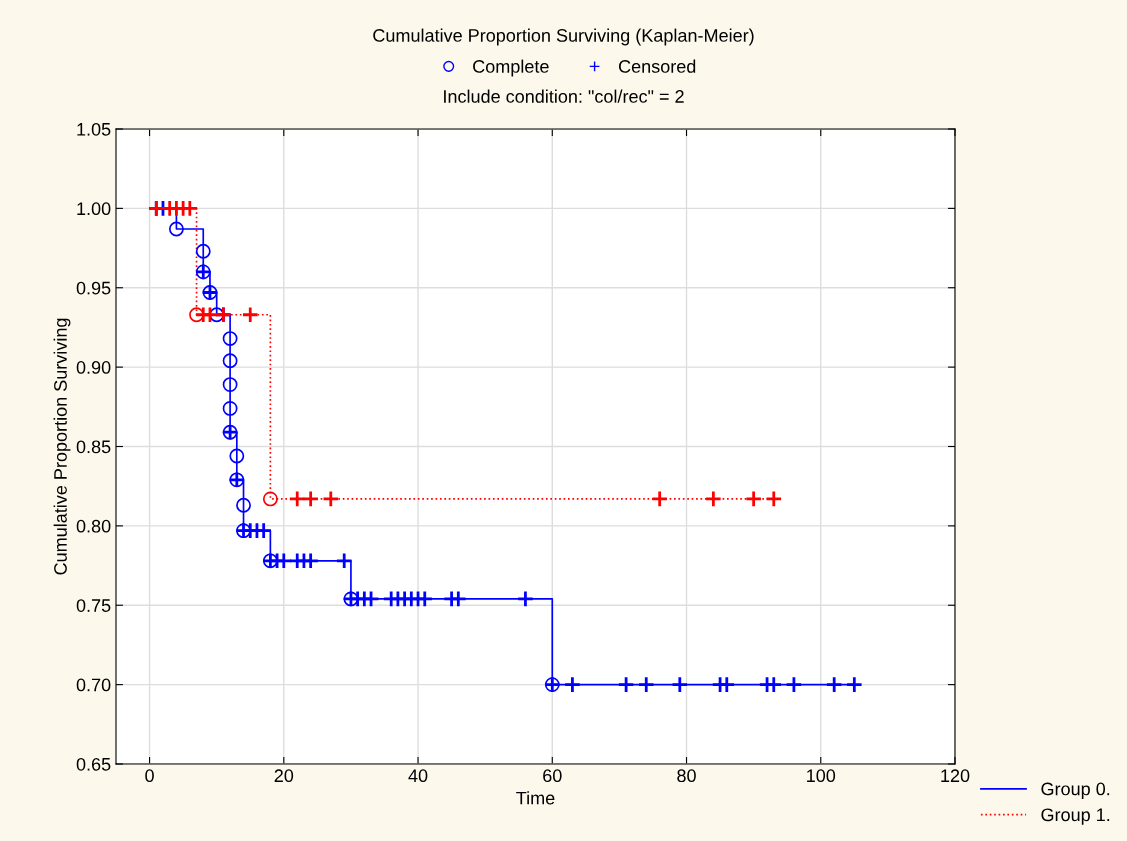 This screenshot has width=1127, height=841. I want to click on x-tick-label: 20, so click(284, 776).